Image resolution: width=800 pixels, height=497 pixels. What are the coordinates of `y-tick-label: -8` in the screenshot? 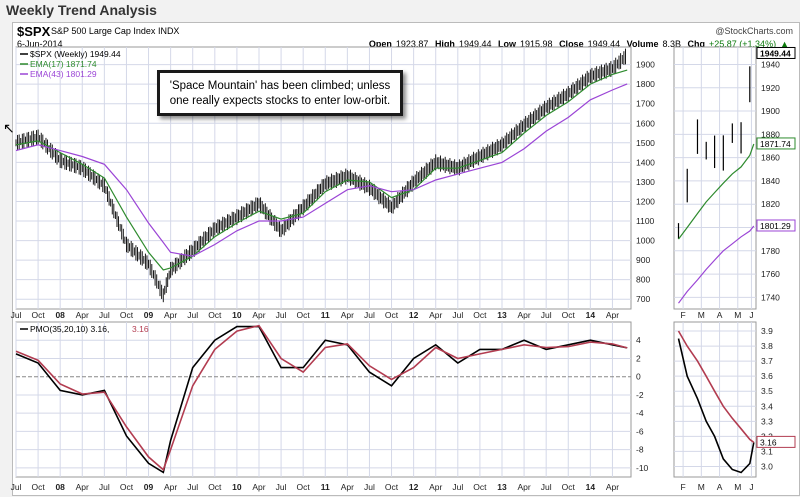 It's located at (640, 450).